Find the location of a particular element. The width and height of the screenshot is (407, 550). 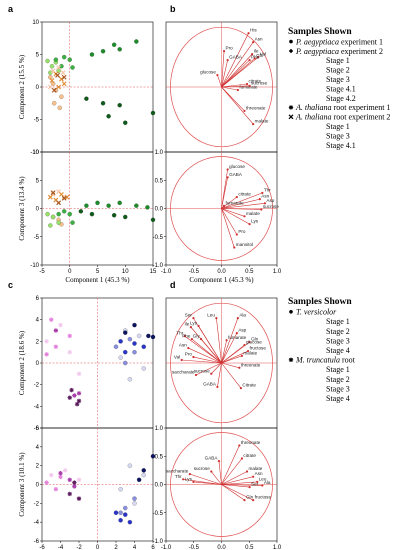

loading-vector-label: Lys is located at coordinates (255, 221).